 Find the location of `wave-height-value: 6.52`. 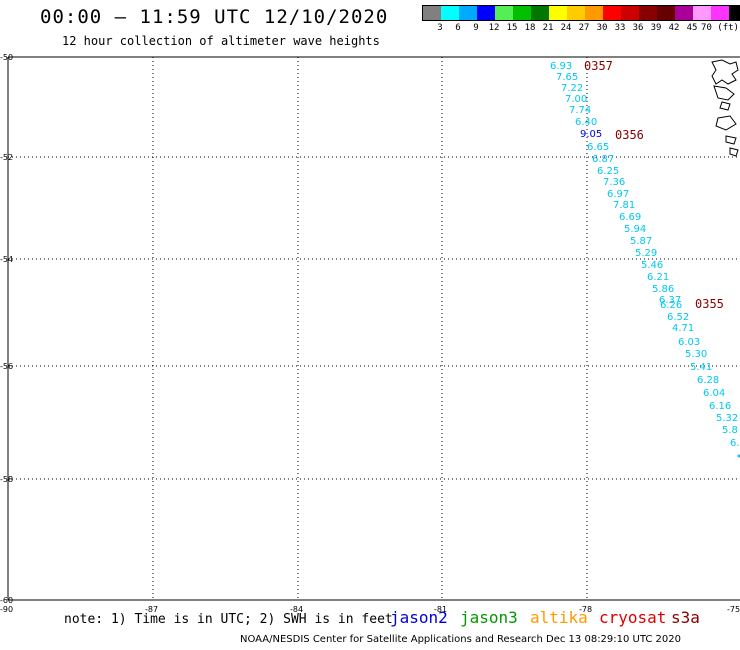

wave-height-value: 6.52 is located at coordinates (678, 317).